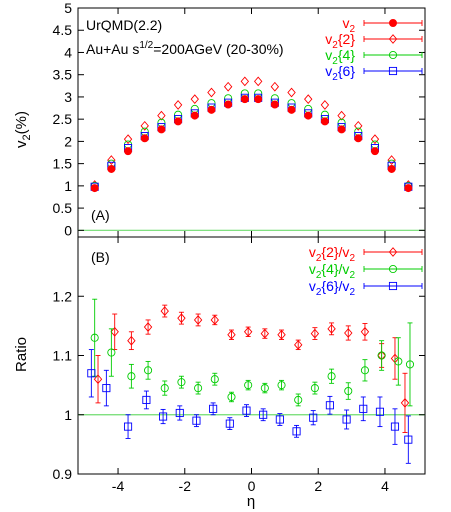  What do you see at coordinates (393, 39) in the screenshot?
I see `panel-a-legend-entry-1-marker` at bounding box center [393, 39].